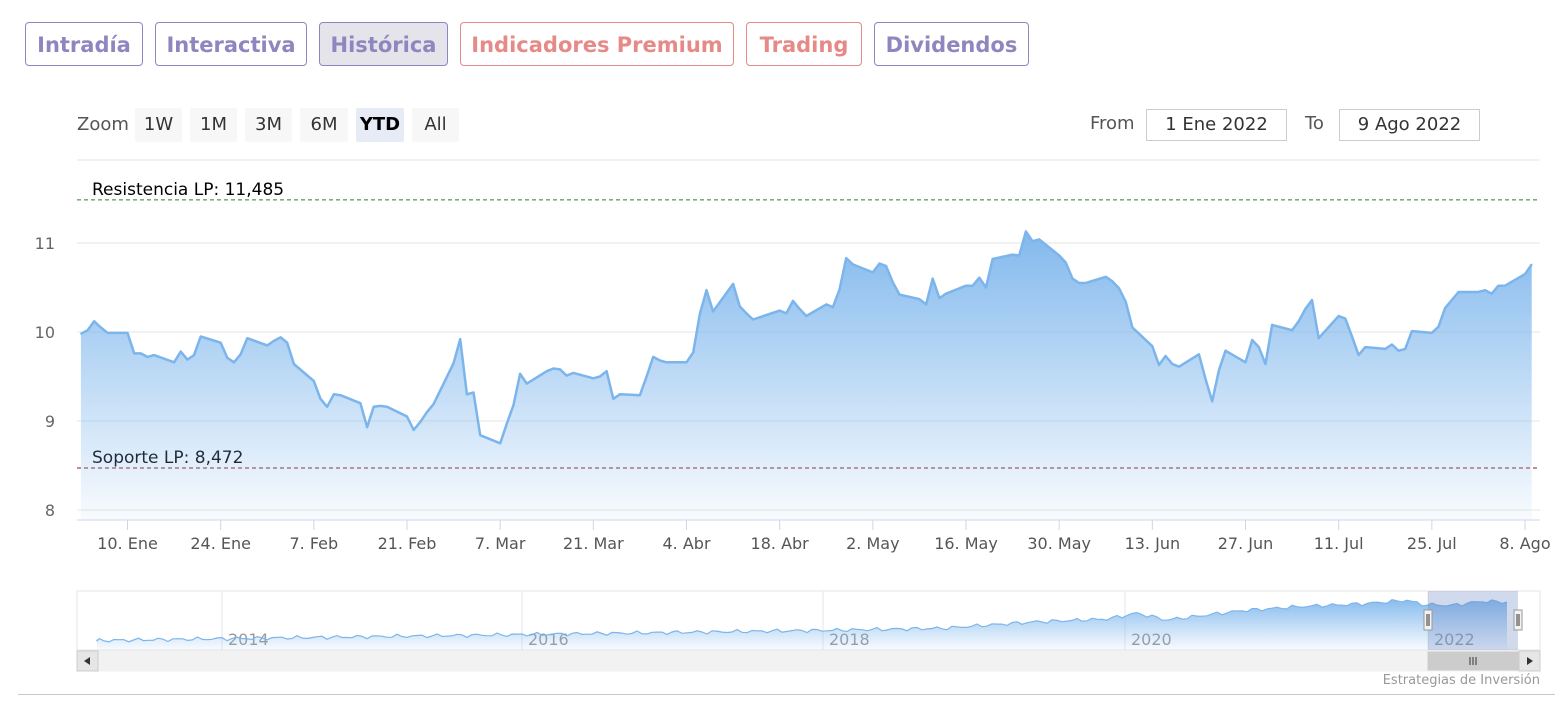 Image resolution: width=1565 pixels, height=712 pixels. I want to click on zoom-3m-button: 3M, so click(268, 125).